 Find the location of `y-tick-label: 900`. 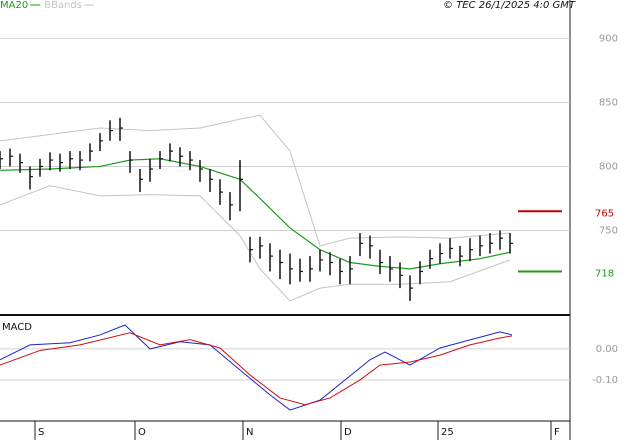

y-tick-label: 900 is located at coordinates (608, 38).